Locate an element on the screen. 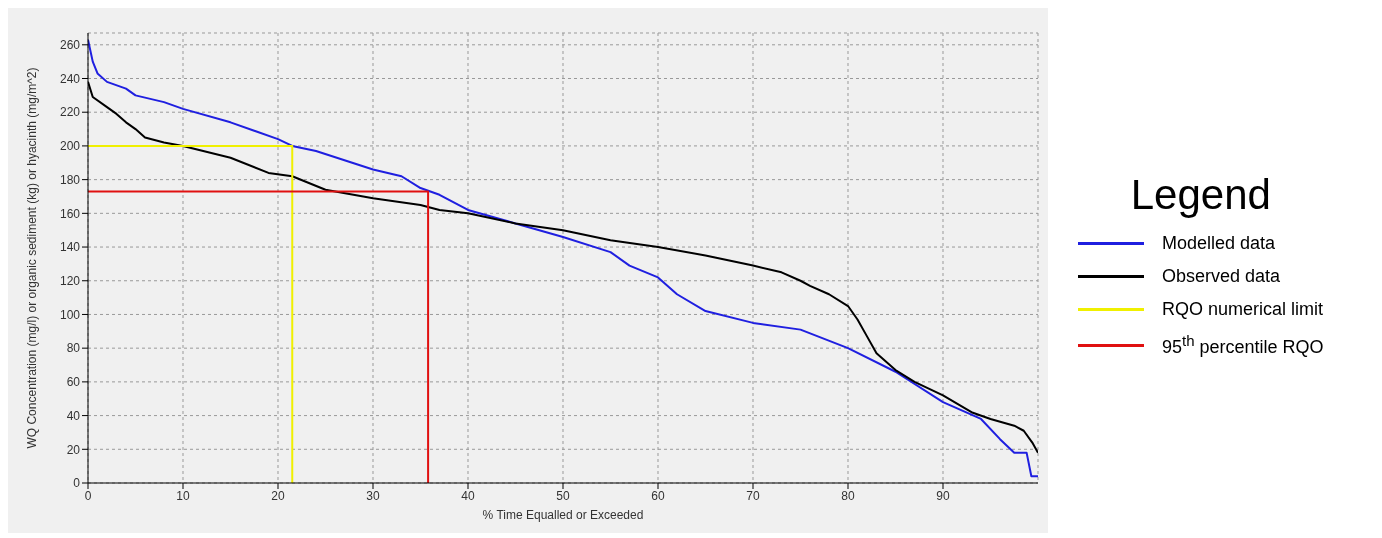 This screenshot has width=1382, height=538. y-tick-label: 240 is located at coordinates (70, 78).